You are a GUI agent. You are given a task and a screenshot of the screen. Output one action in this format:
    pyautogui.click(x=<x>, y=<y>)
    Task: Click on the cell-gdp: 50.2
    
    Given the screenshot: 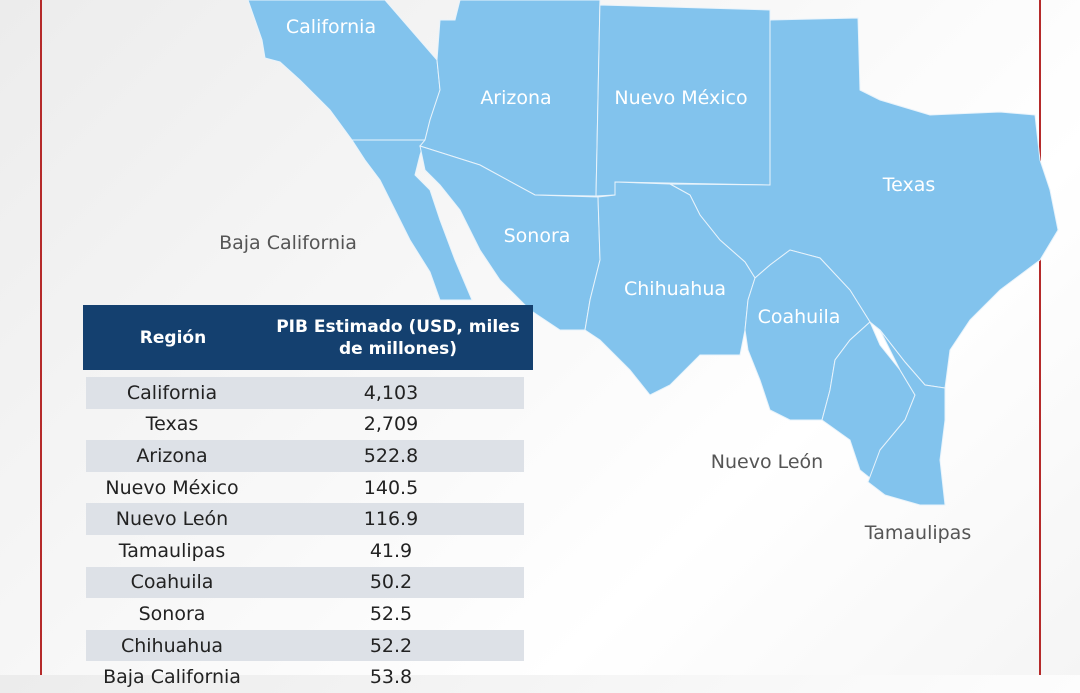 What is the action you would take?
    pyautogui.click(x=391, y=582)
    